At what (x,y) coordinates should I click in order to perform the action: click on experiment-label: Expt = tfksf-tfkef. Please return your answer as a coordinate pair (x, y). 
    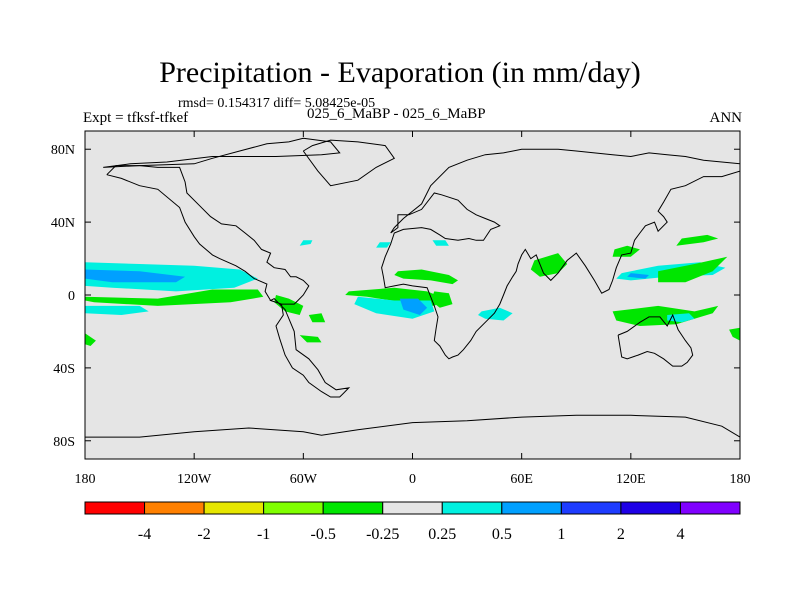
    Looking at the image, I should click on (136, 118).